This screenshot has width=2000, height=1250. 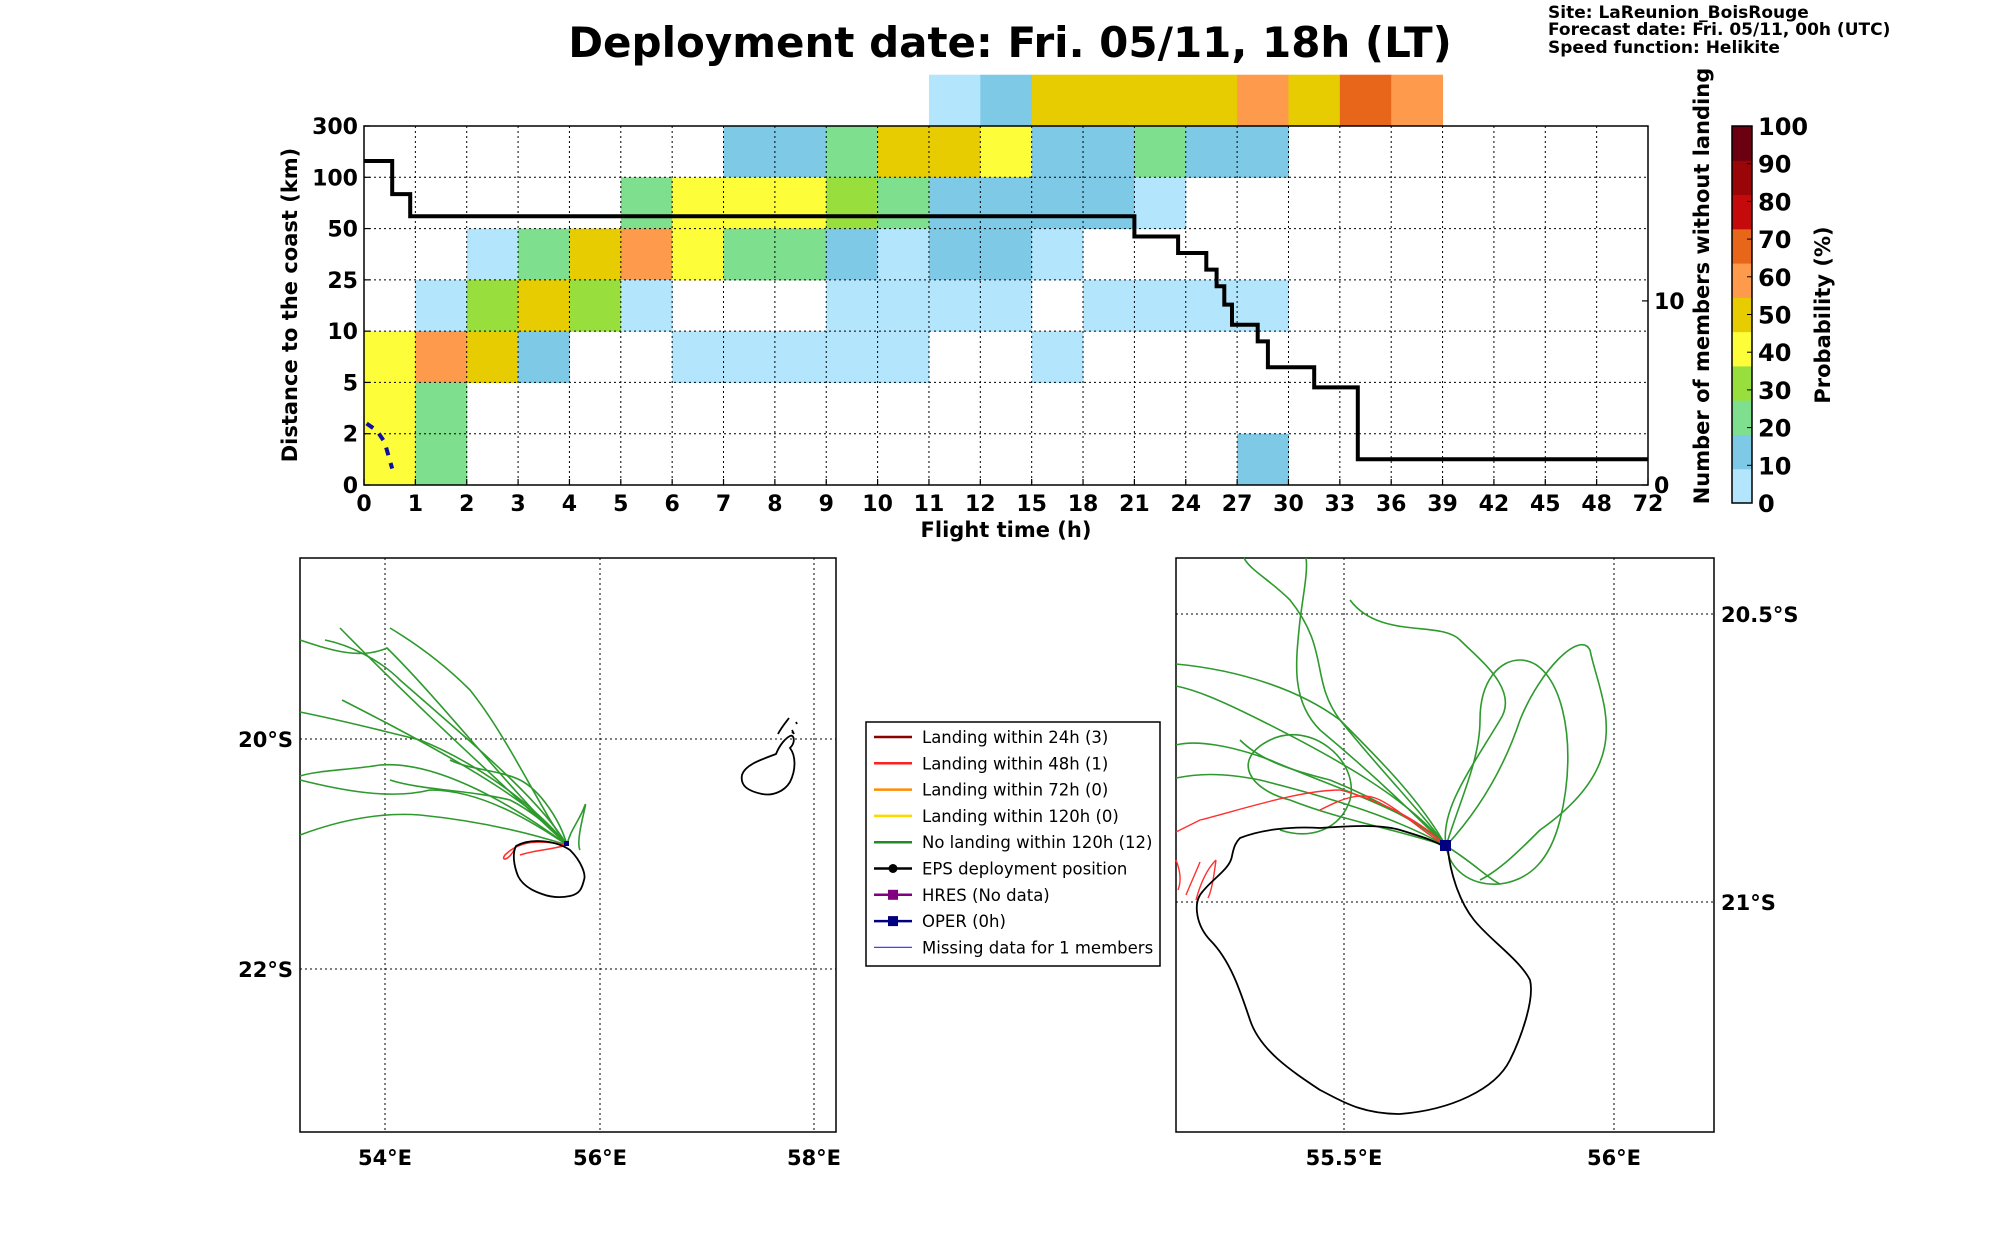 What do you see at coordinates (1774, 240) in the screenshot?
I see `colorbar-tick-label: 70` at bounding box center [1774, 240].